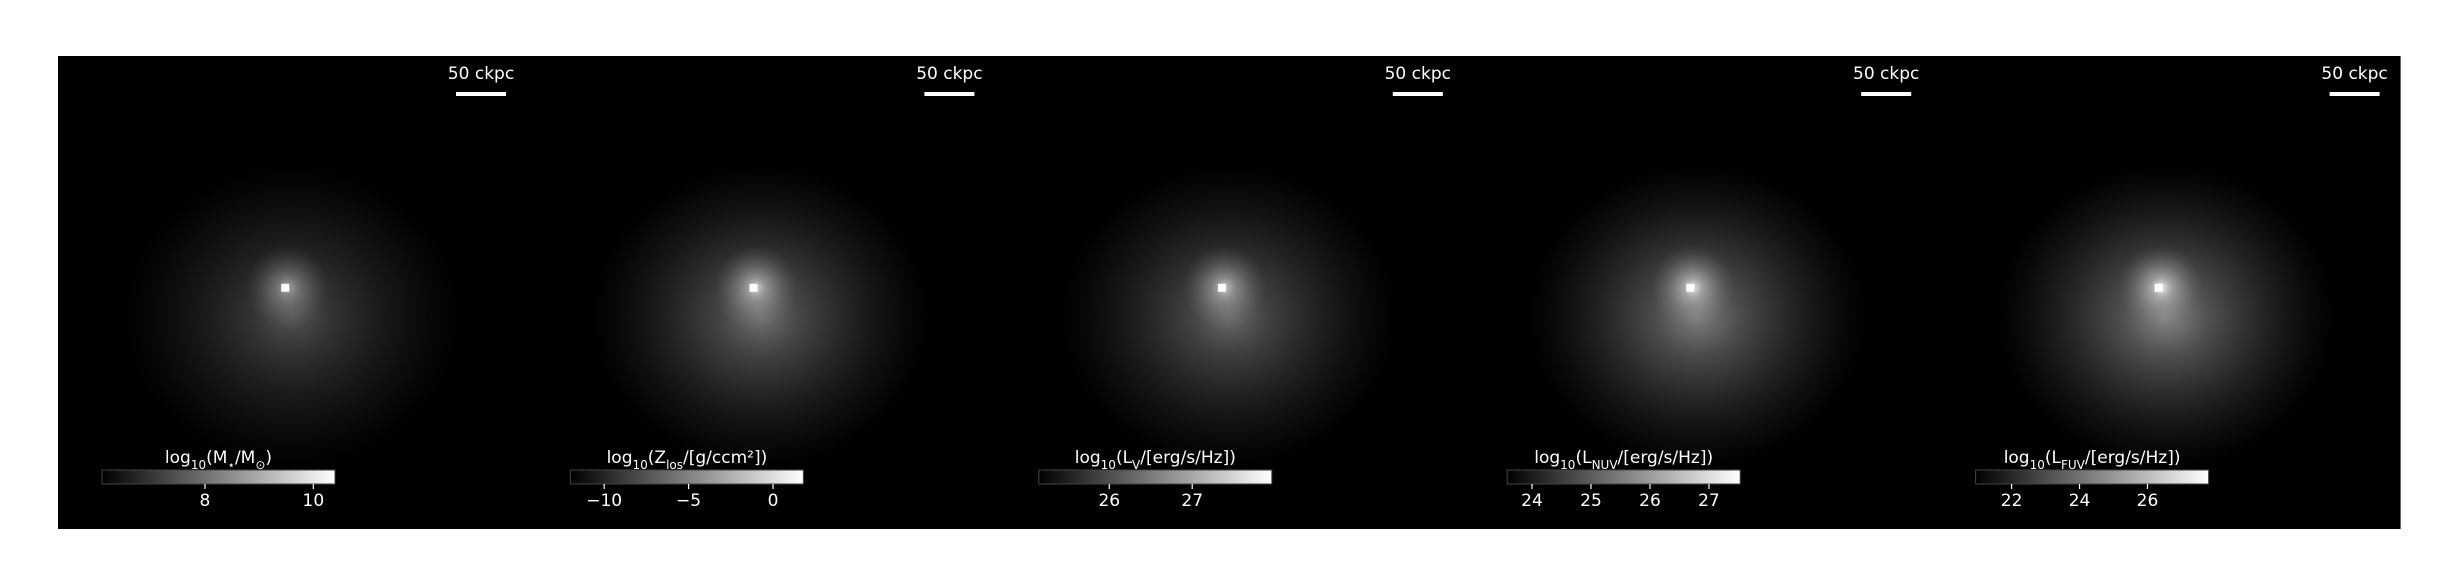  What do you see at coordinates (1136, 465) in the screenshot?
I see `colorbar-label-part: V` at bounding box center [1136, 465].